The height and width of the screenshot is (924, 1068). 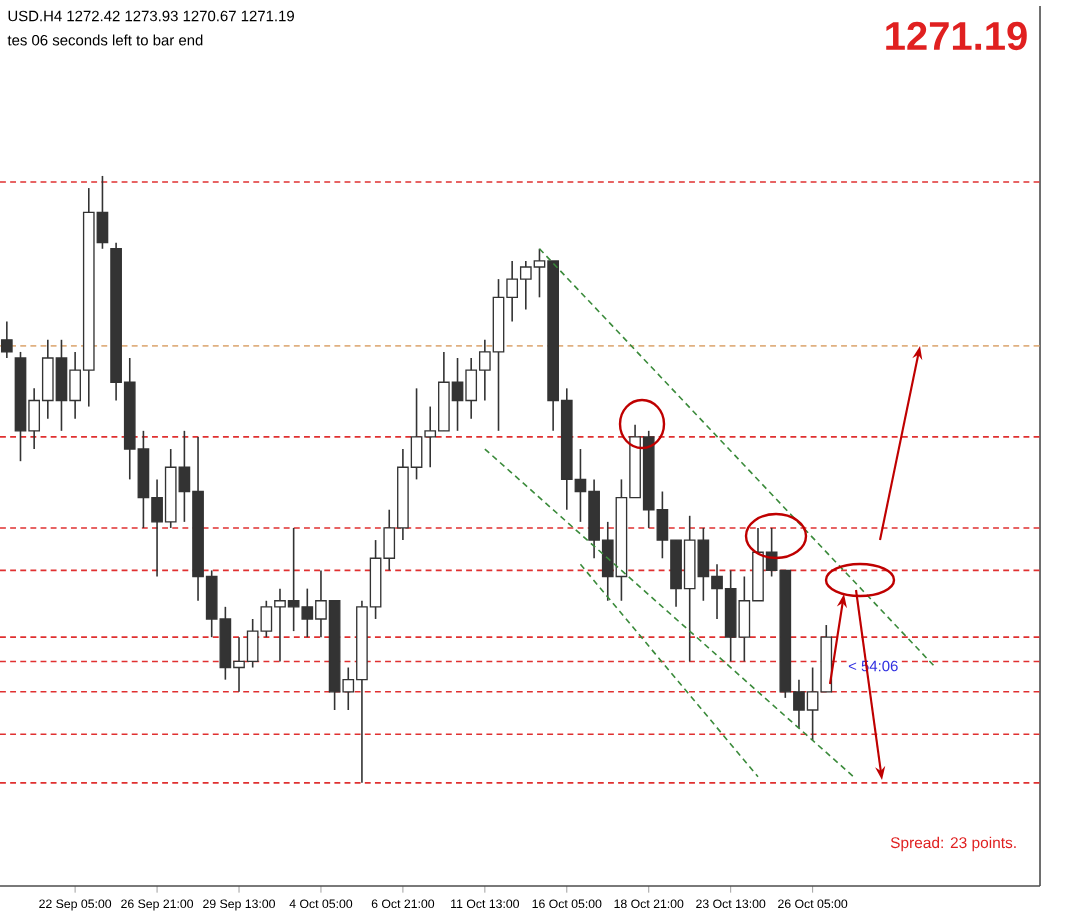 What do you see at coordinates (956, 36) in the screenshot?
I see `text: 1271.19` at bounding box center [956, 36].